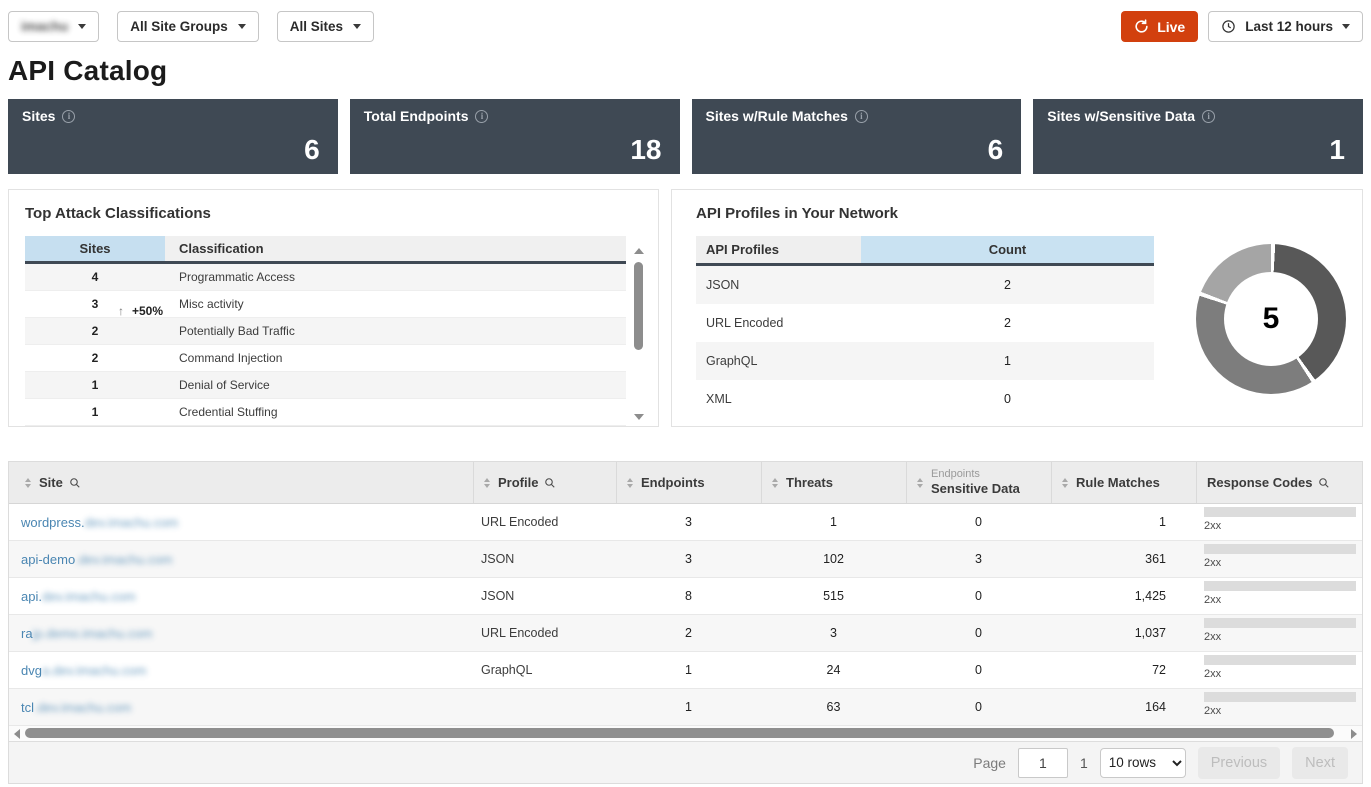  I want to click on profile-cell: JSON, so click(498, 559).